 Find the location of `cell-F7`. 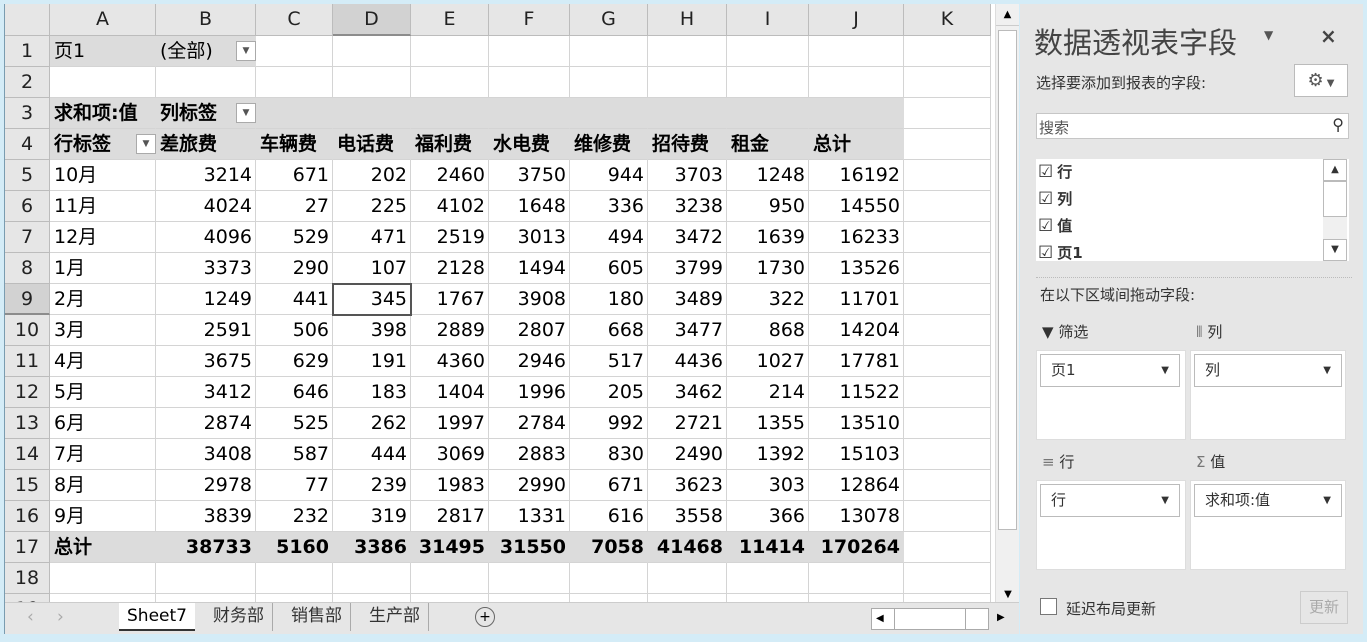

cell-F7 is located at coordinates (529, 237).